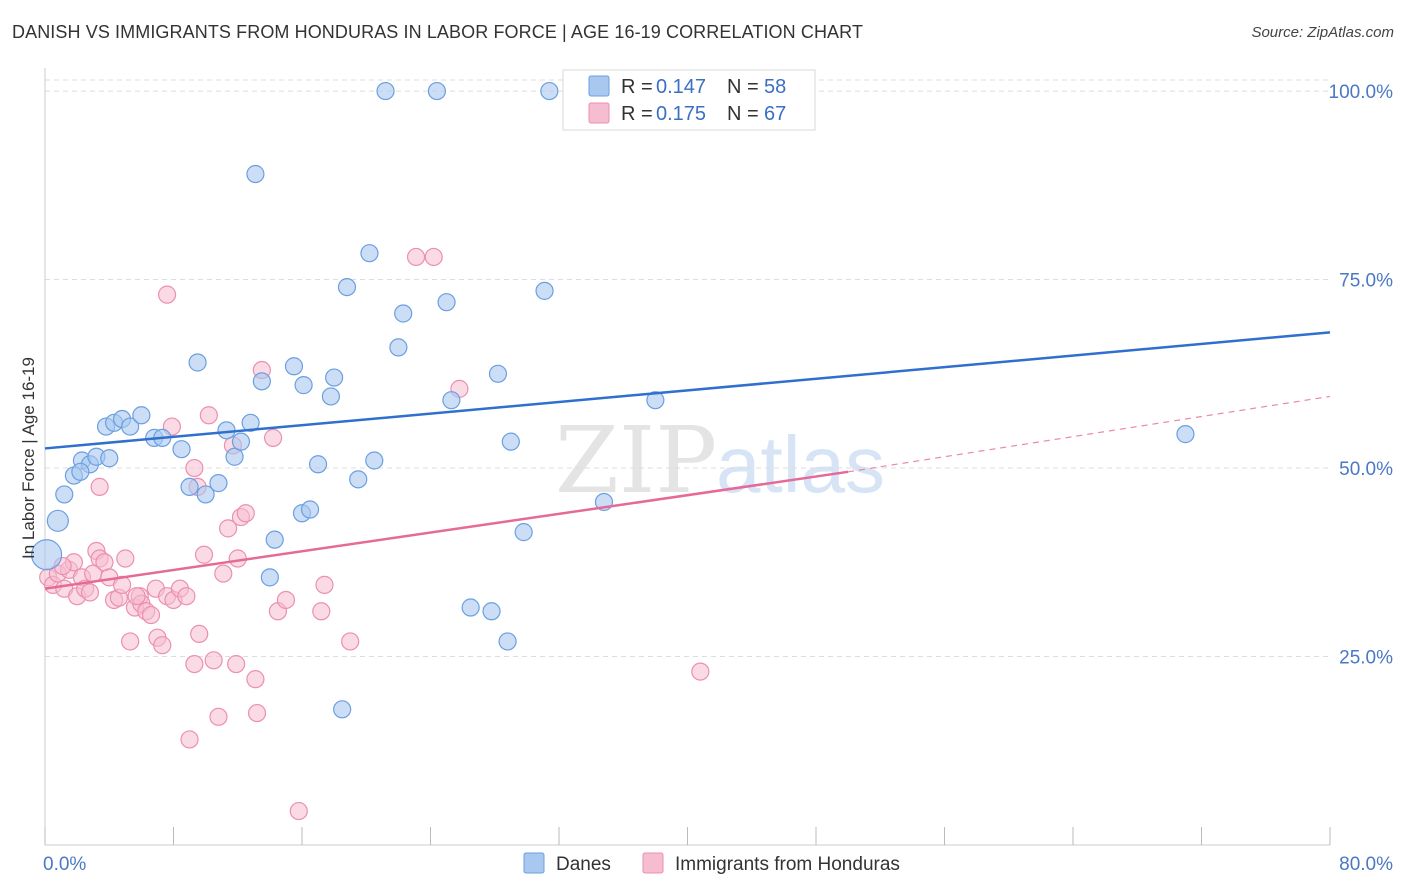  Describe the element at coordinates (28, 458) in the screenshot. I see `y-axis-label: In Labor Force | Age 16-19` at that location.